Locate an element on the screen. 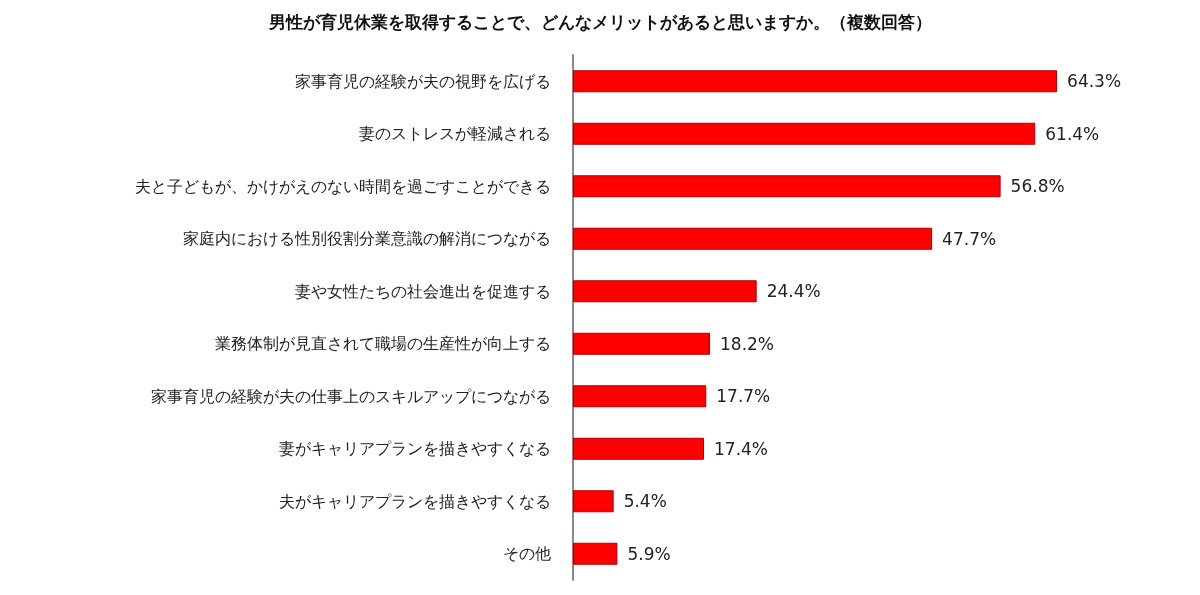 This screenshot has height=595, width=1200. data-label: 64.3% is located at coordinates (1094, 81).